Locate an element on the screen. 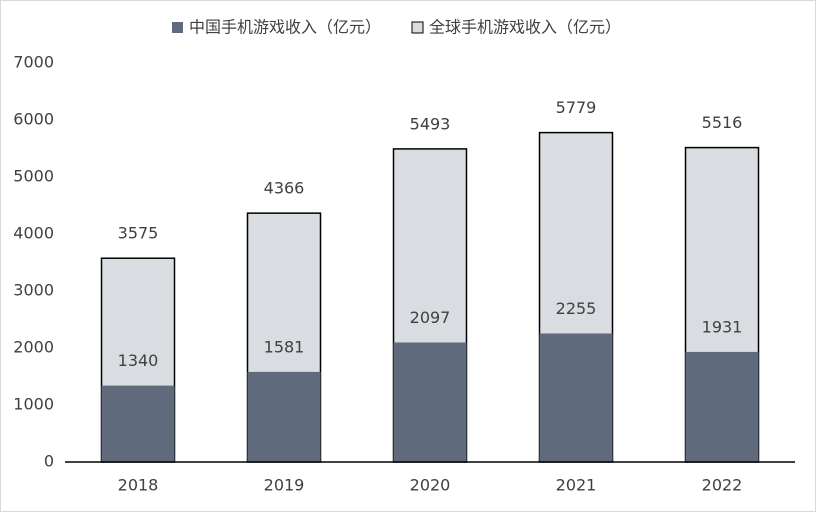  y-tick-label: 3000 is located at coordinates (33, 290).